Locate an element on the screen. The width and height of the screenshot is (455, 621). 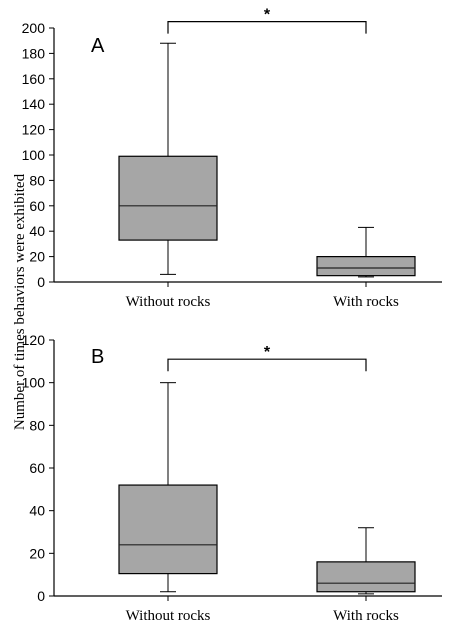
panel-label: B is located at coordinates (97, 357).